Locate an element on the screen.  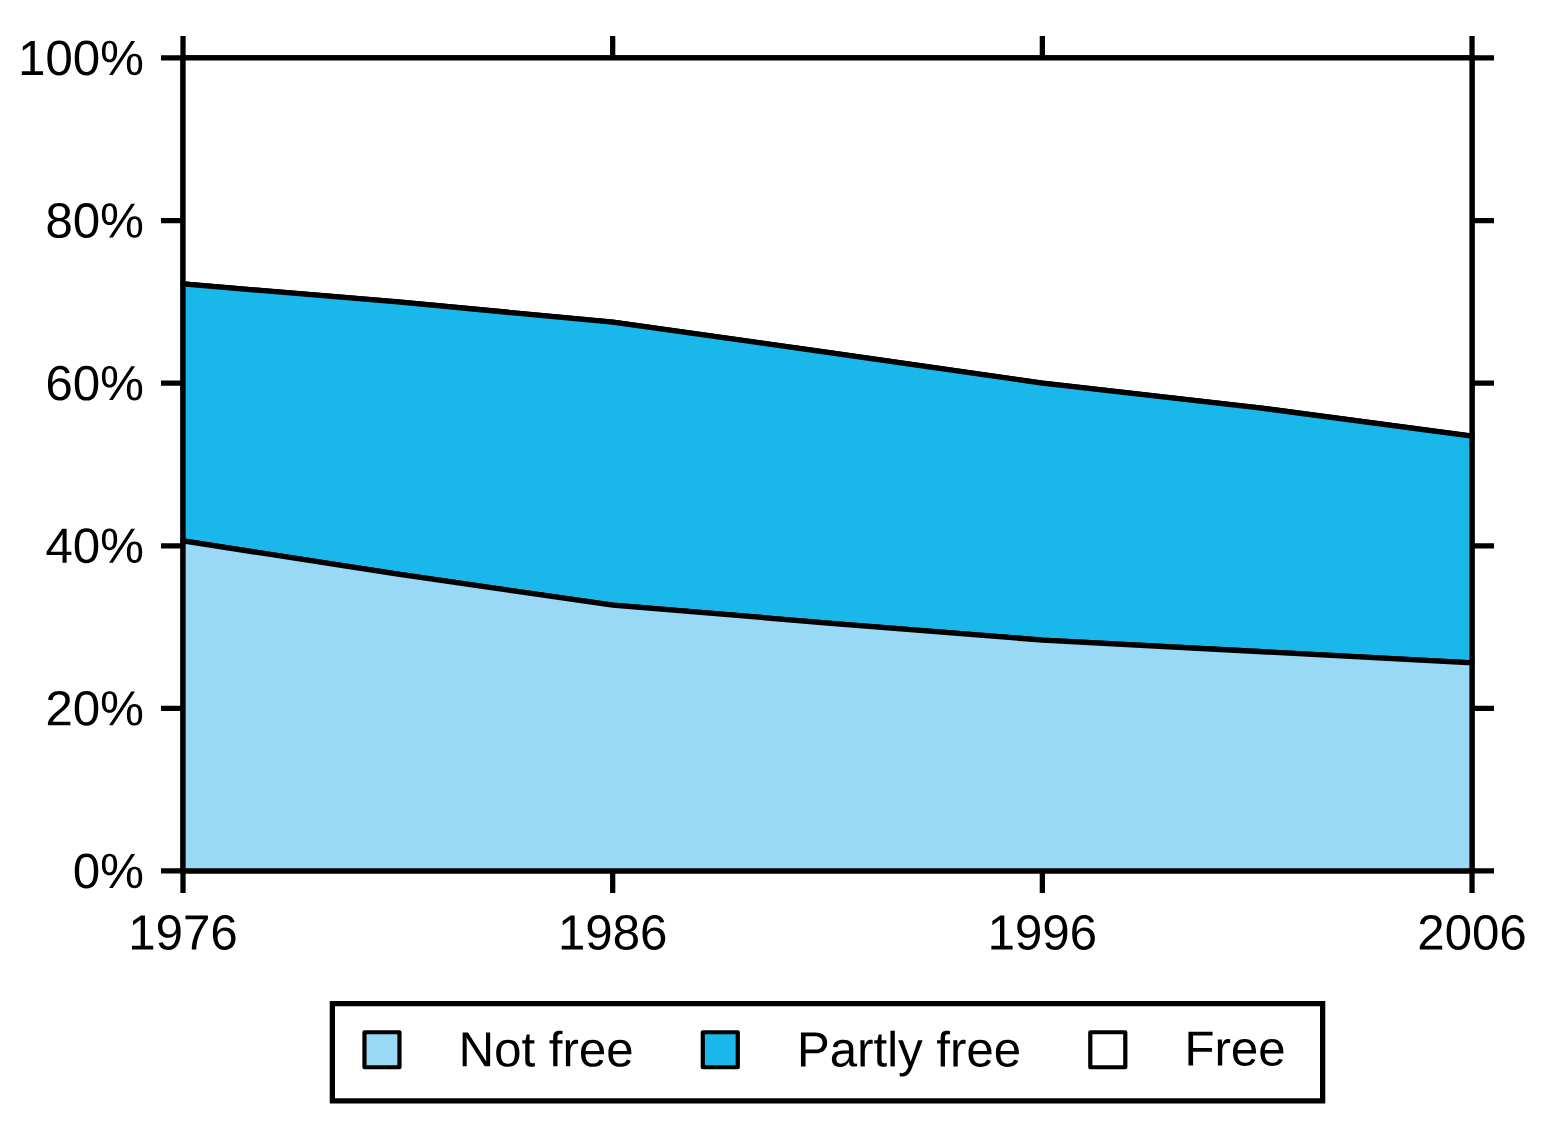
y-tick-label: 60% is located at coordinates (95, 383).